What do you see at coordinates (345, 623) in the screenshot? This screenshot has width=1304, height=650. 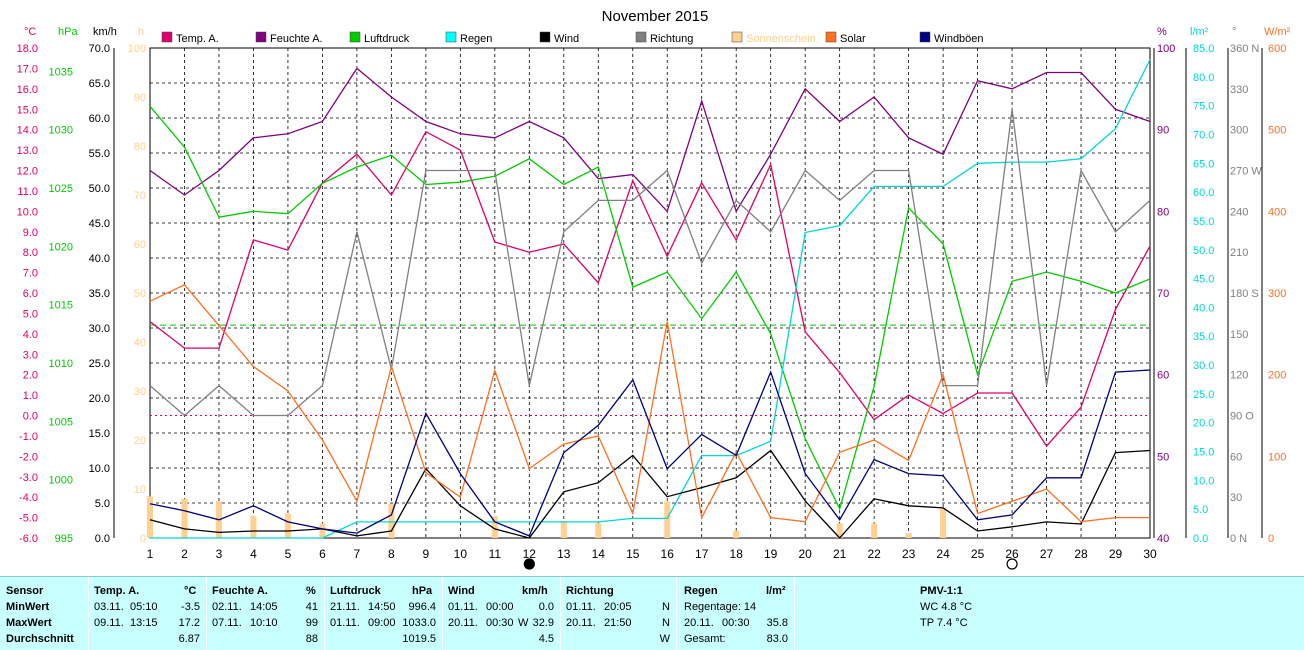 I see `pressure-max-date: 01.11.` at bounding box center [345, 623].